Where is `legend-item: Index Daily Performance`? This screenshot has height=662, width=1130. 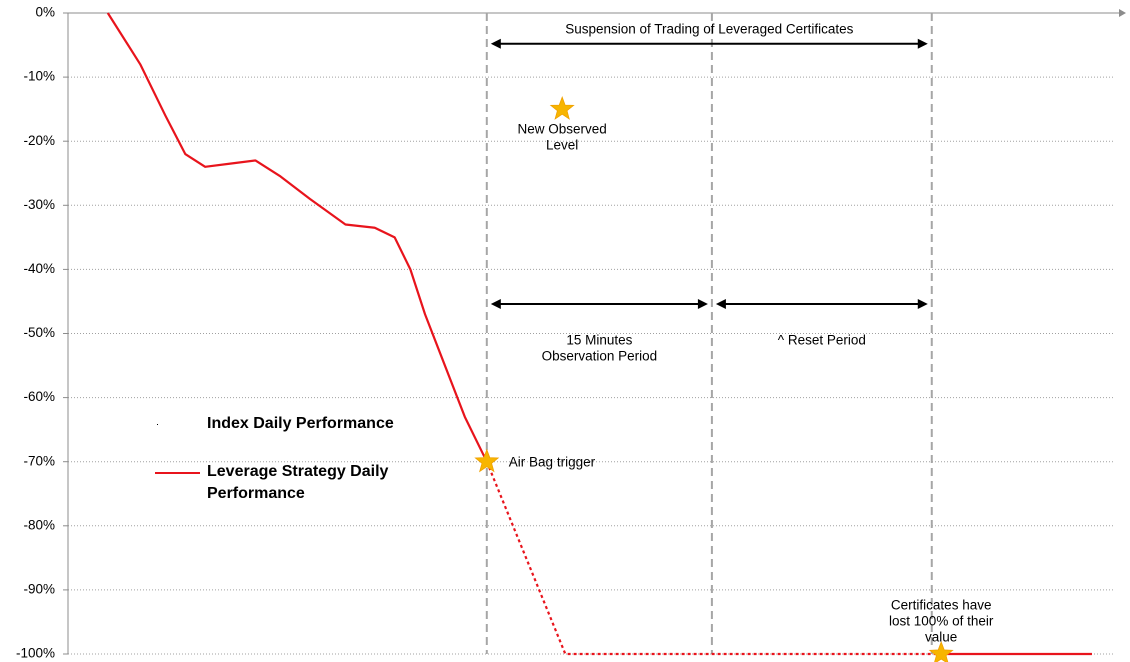
legend-item: Index Daily Performance is located at coordinates (285, 424).